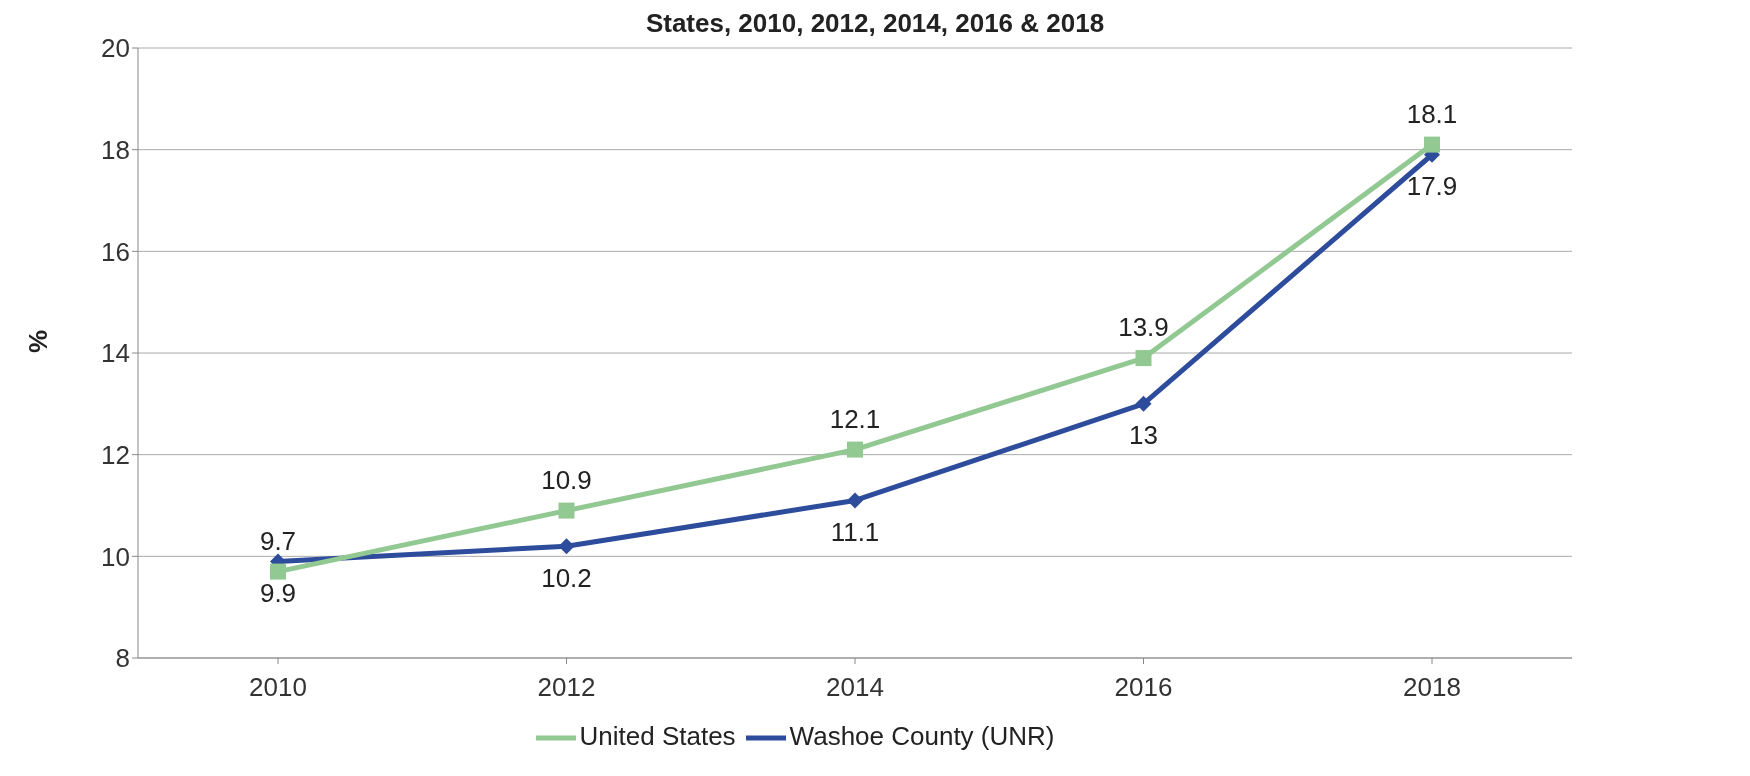 The image size is (1750, 776). I want to click on x-tick-label: 2014, so click(855, 687).